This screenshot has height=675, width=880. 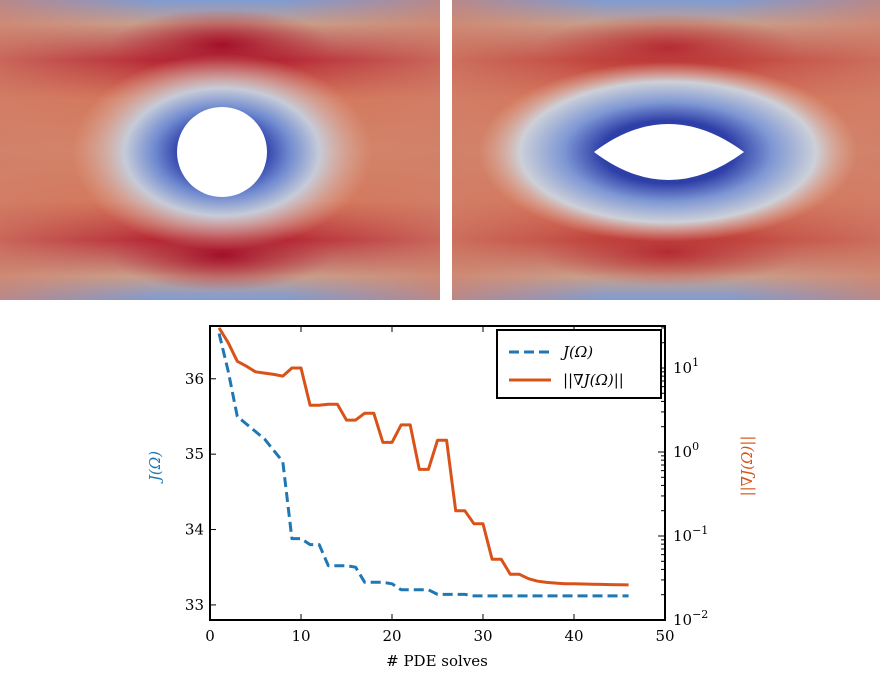 What do you see at coordinates (668, 48) in the screenshot?
I see `top-peak` at bounding box center [668, 48].